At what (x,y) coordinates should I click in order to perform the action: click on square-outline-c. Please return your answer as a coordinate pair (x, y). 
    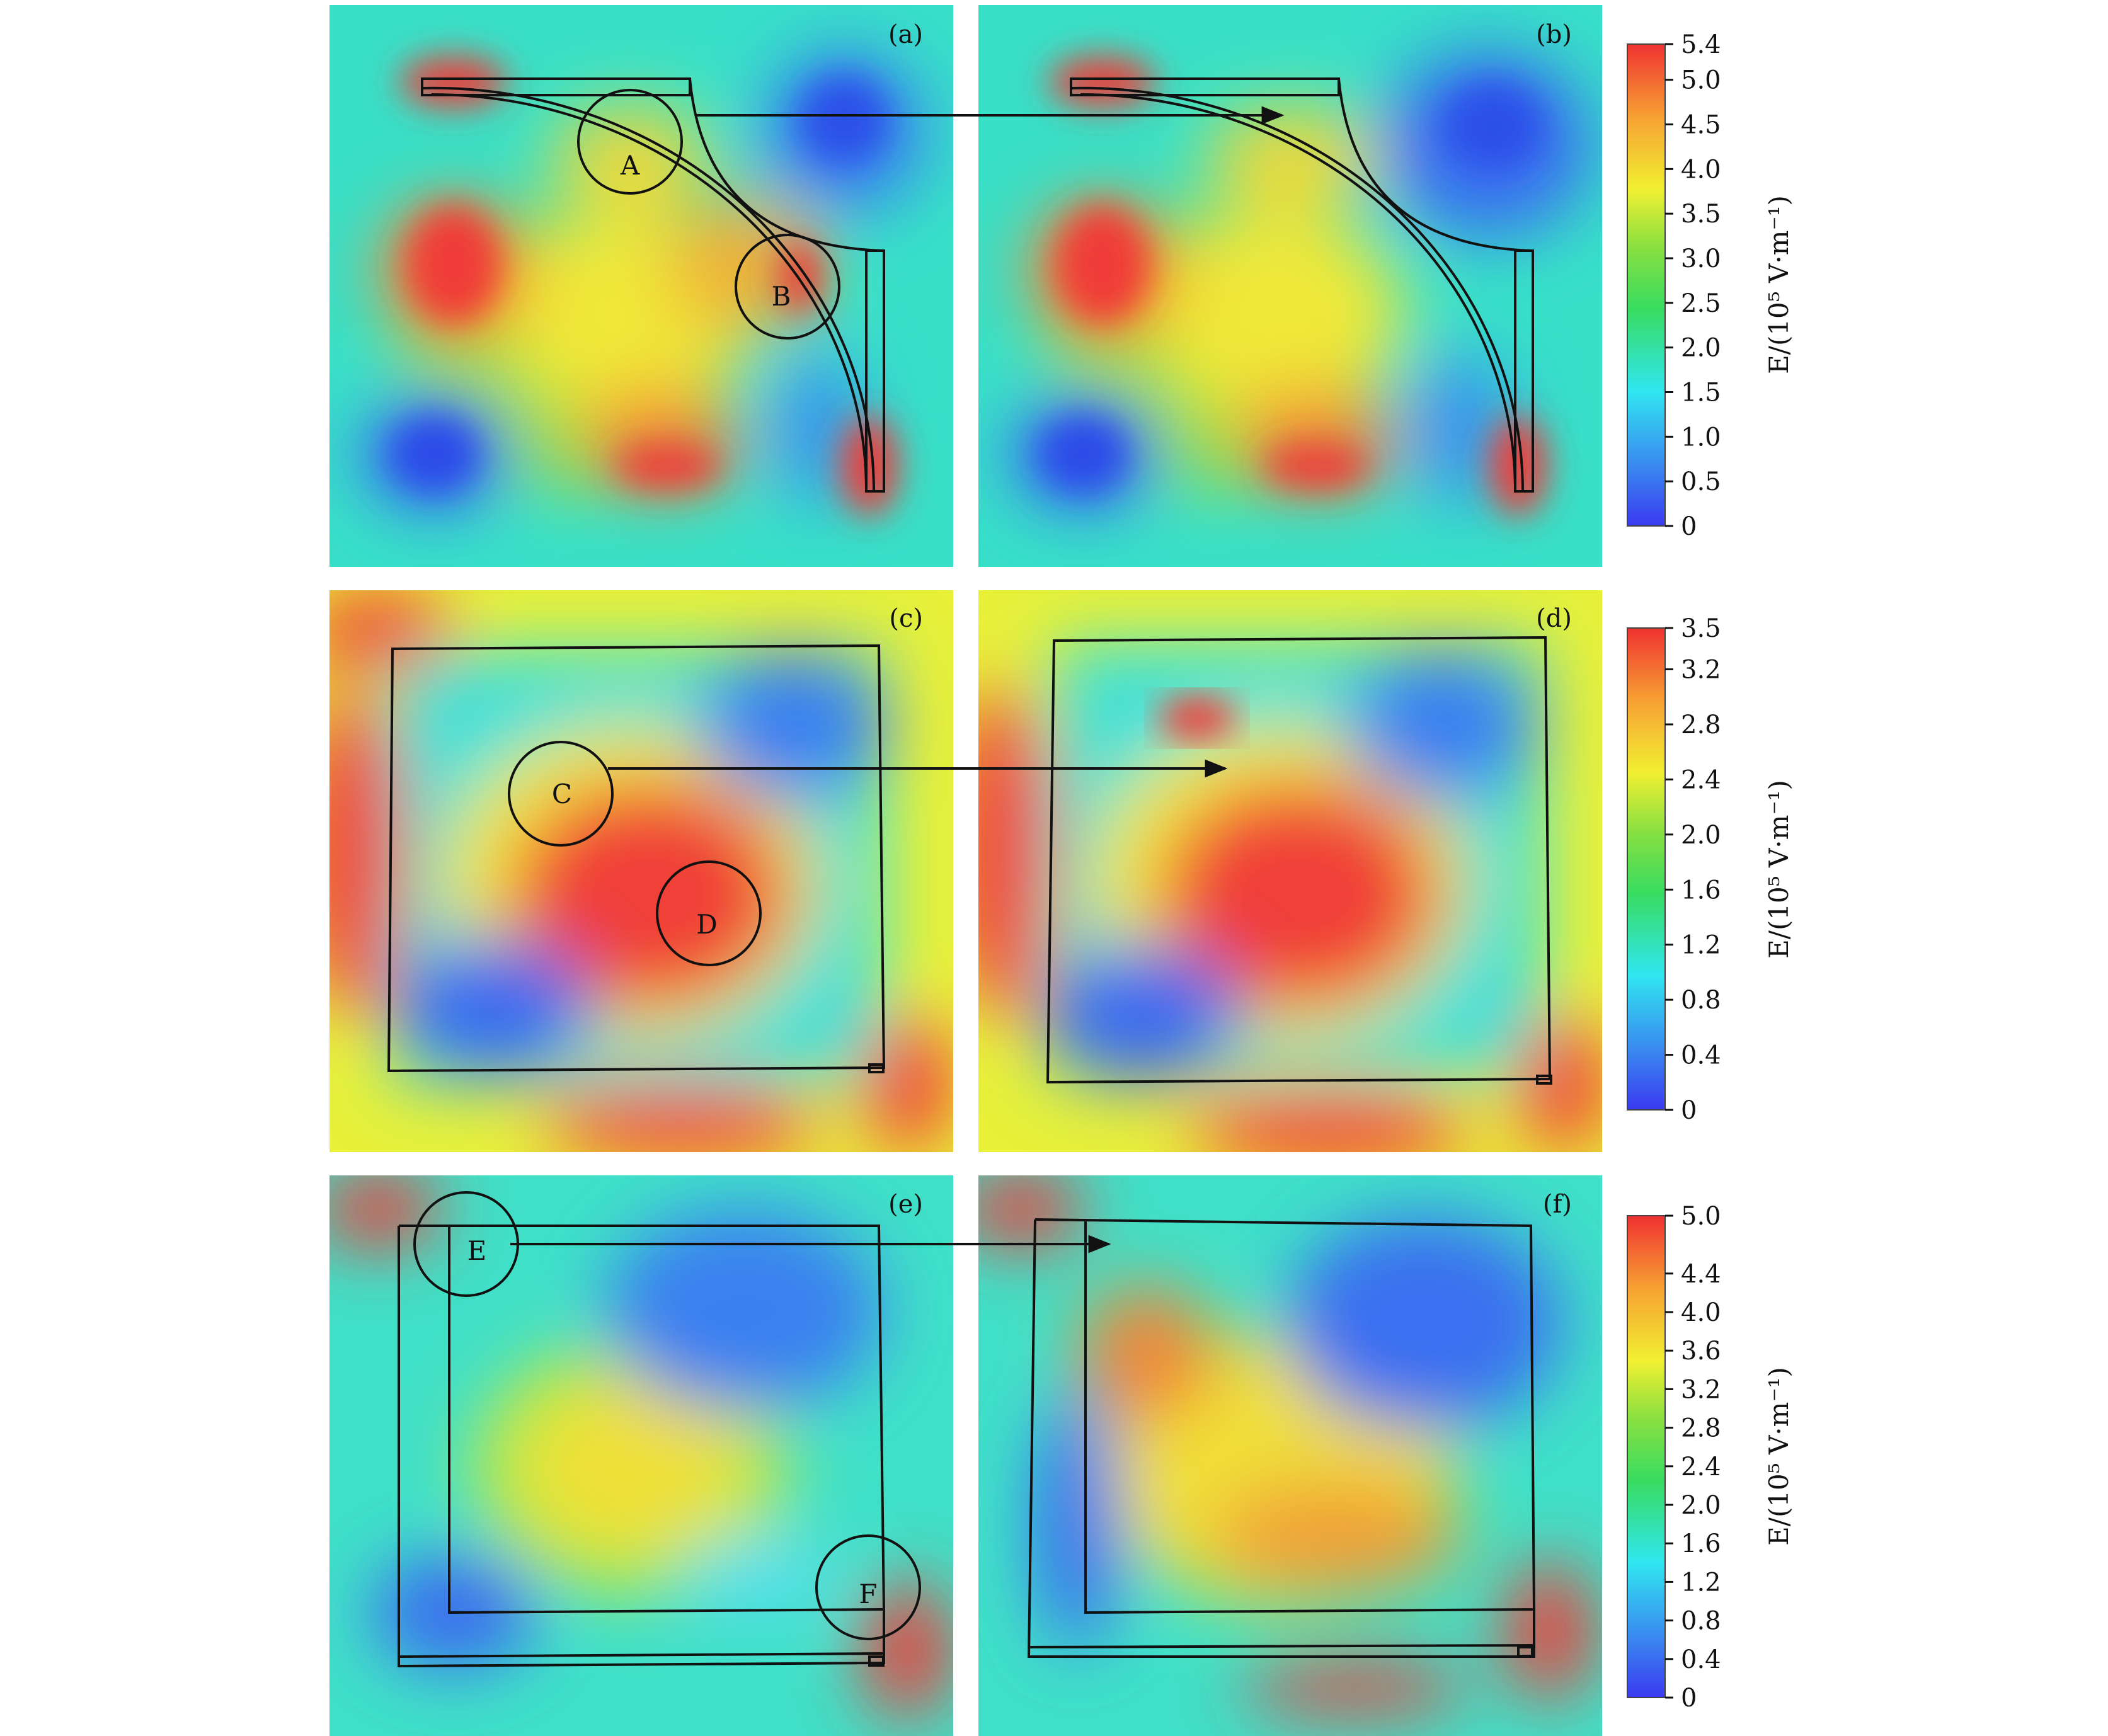
    Looking at the image, I should click on (636, 858).